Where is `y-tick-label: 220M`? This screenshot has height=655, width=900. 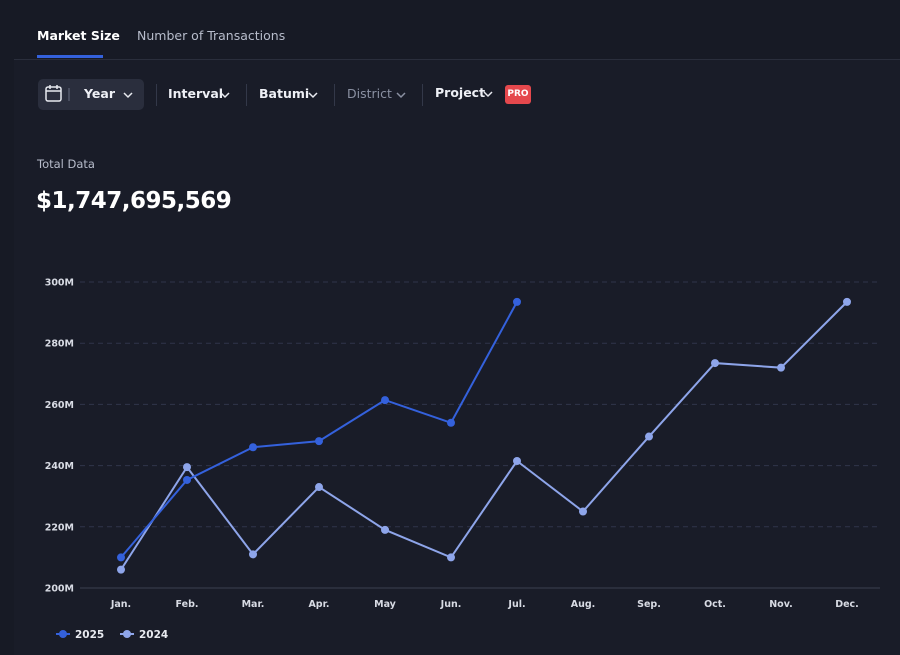
y-tick-label: 220M is located at coordinates (59, 527).